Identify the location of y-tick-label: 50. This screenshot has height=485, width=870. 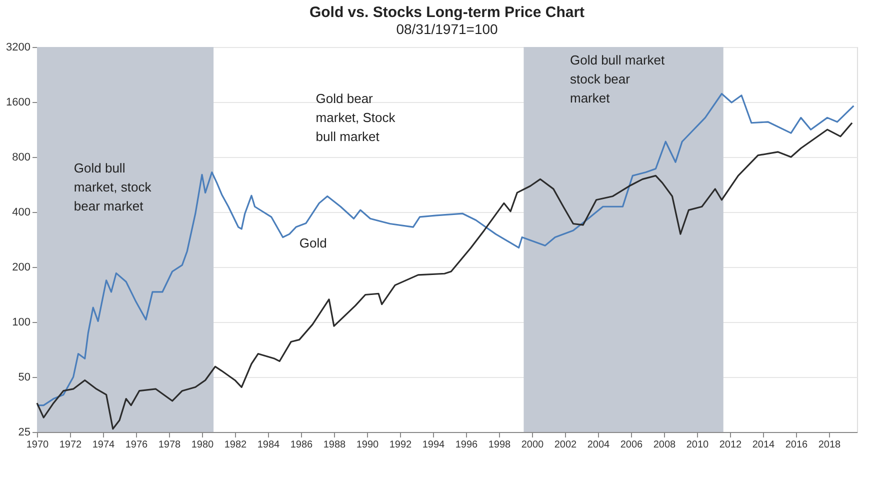
(24, 378).